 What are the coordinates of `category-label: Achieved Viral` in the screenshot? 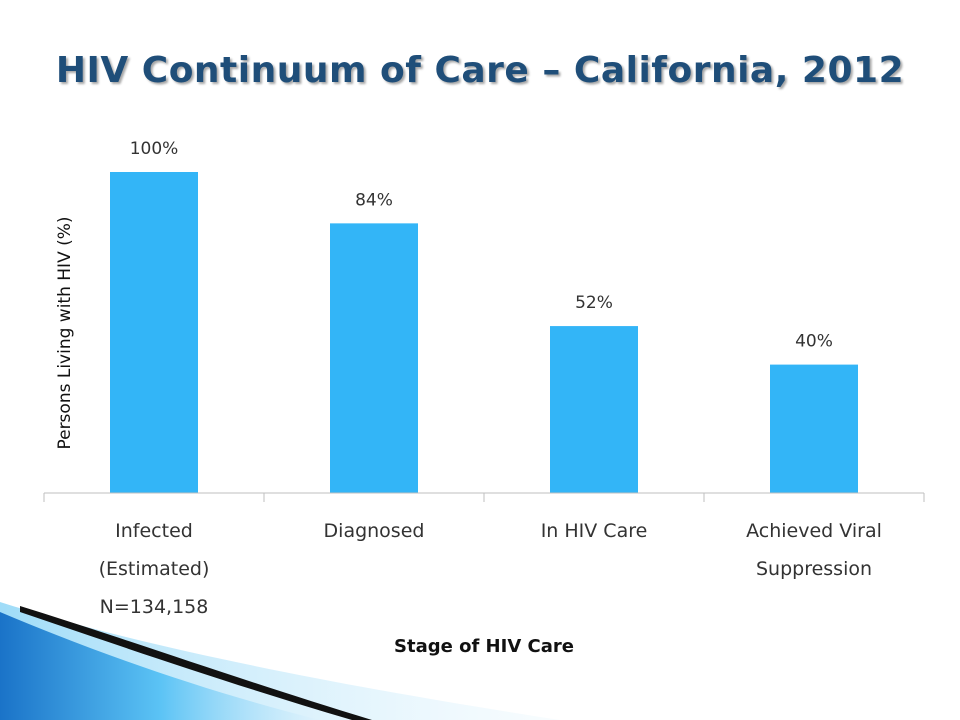 It's located at (814, 531).